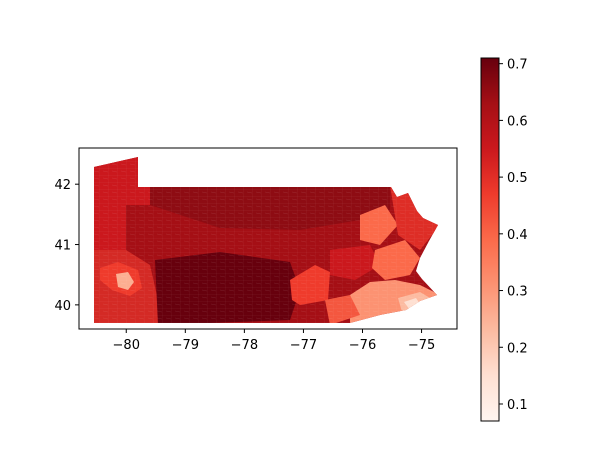 The image size is (612, 473). Describe the element at coordinates (517, 235) in the screenshot. I see `colorbar-tick-label: 0.4` at that location.